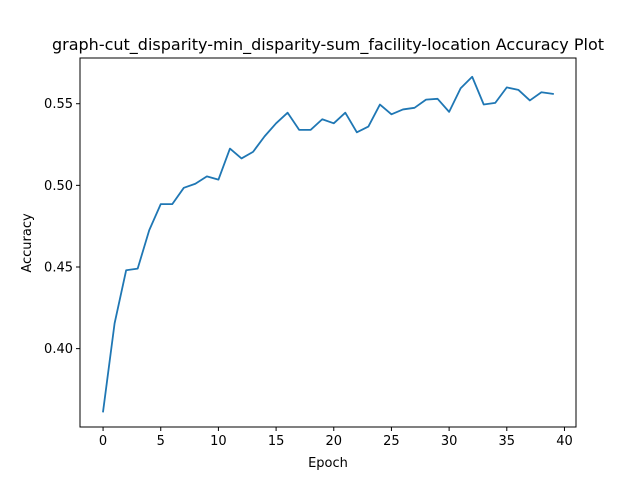 The width and height of the screenshot is (640, 480). I want to click on x-axis-label: Epoch, so click(328, 463).